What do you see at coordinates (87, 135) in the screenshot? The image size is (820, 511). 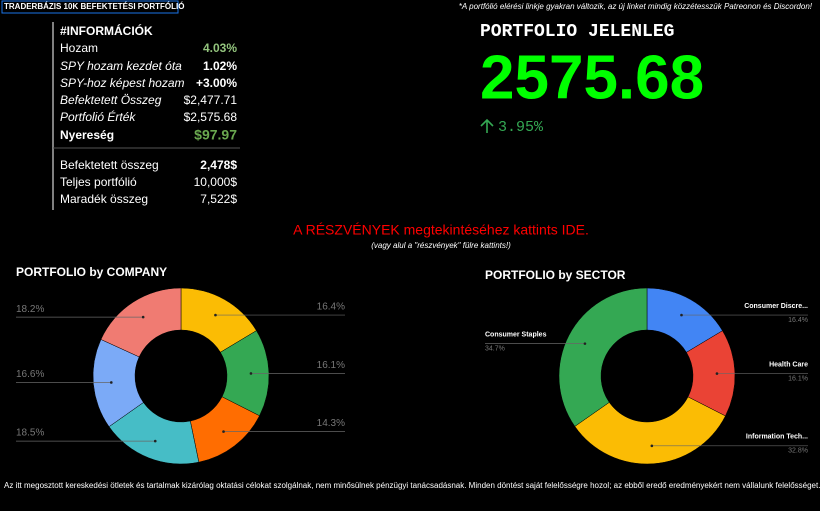 I see `info-label: Nyereség` at bounding box center [87, 135].